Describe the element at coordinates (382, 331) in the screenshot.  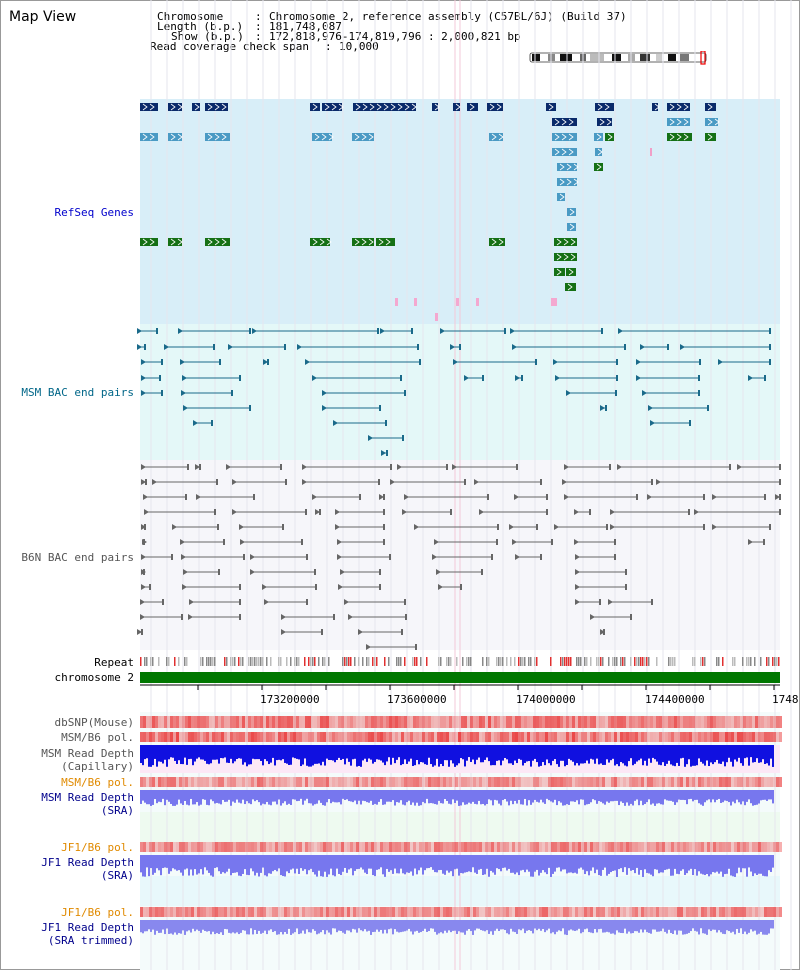
I see `msm-bac-pair-marker` at that location.